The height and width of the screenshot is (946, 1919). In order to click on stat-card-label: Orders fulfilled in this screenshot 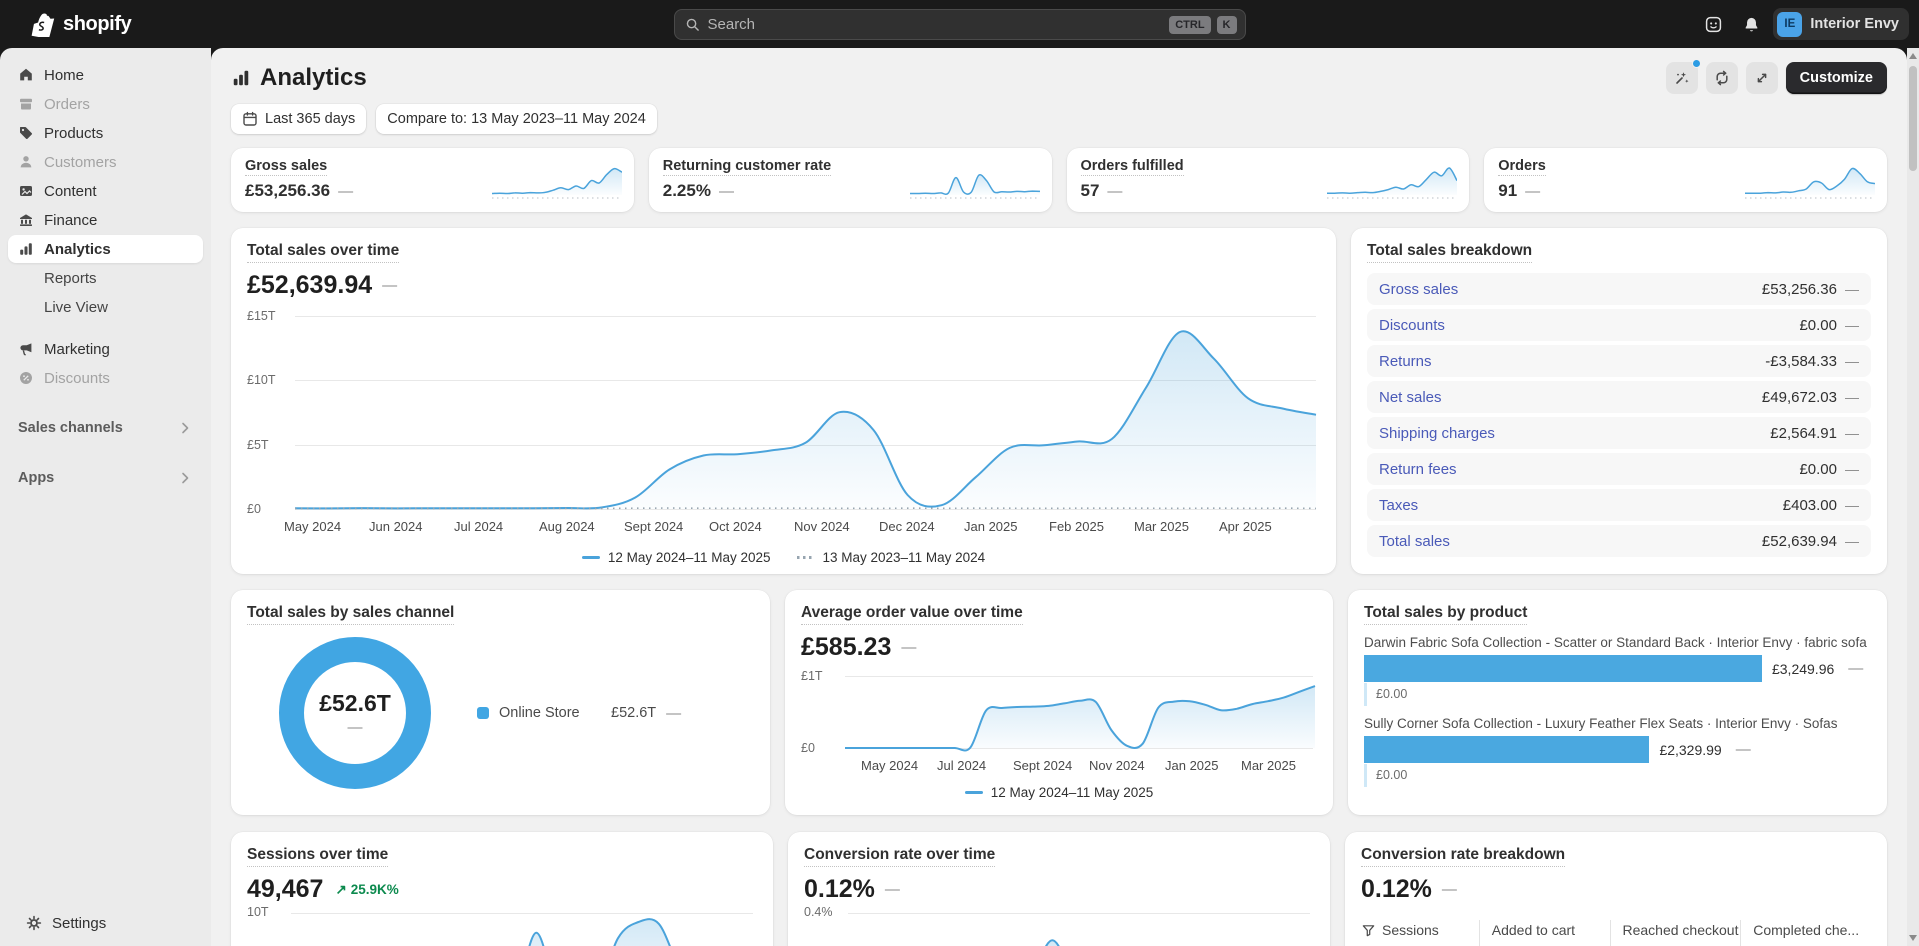, I will do `click(1132, 167)`.